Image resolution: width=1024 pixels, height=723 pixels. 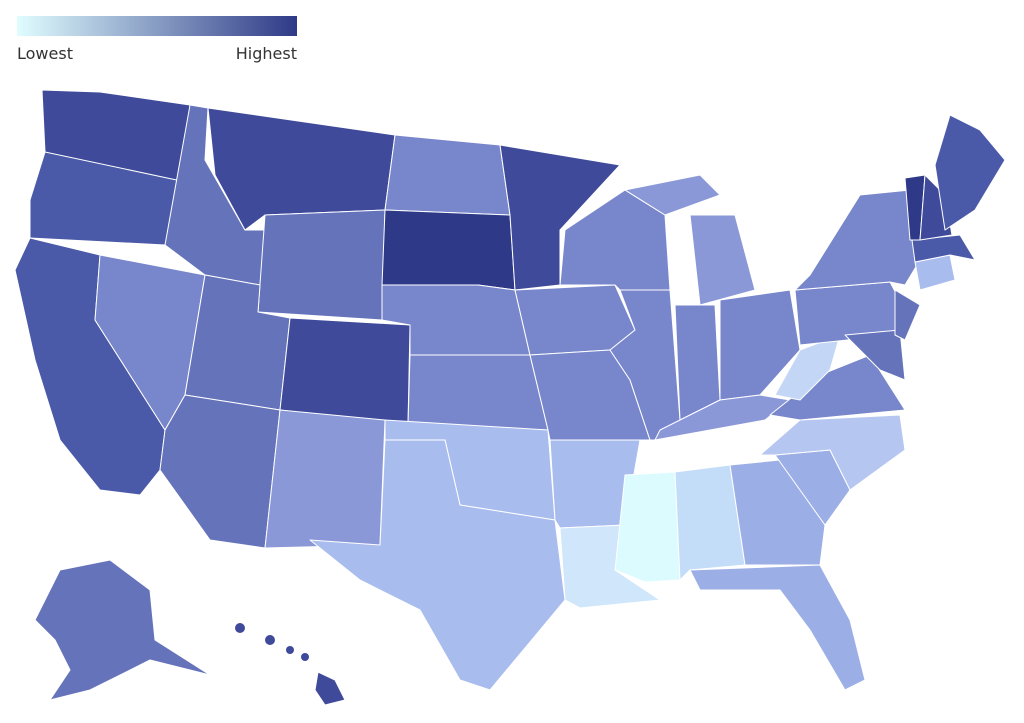 What do you see at coordinates (157, 26) in the screenshot?
I see `legend-gradient` at bounding box center [157, 26].